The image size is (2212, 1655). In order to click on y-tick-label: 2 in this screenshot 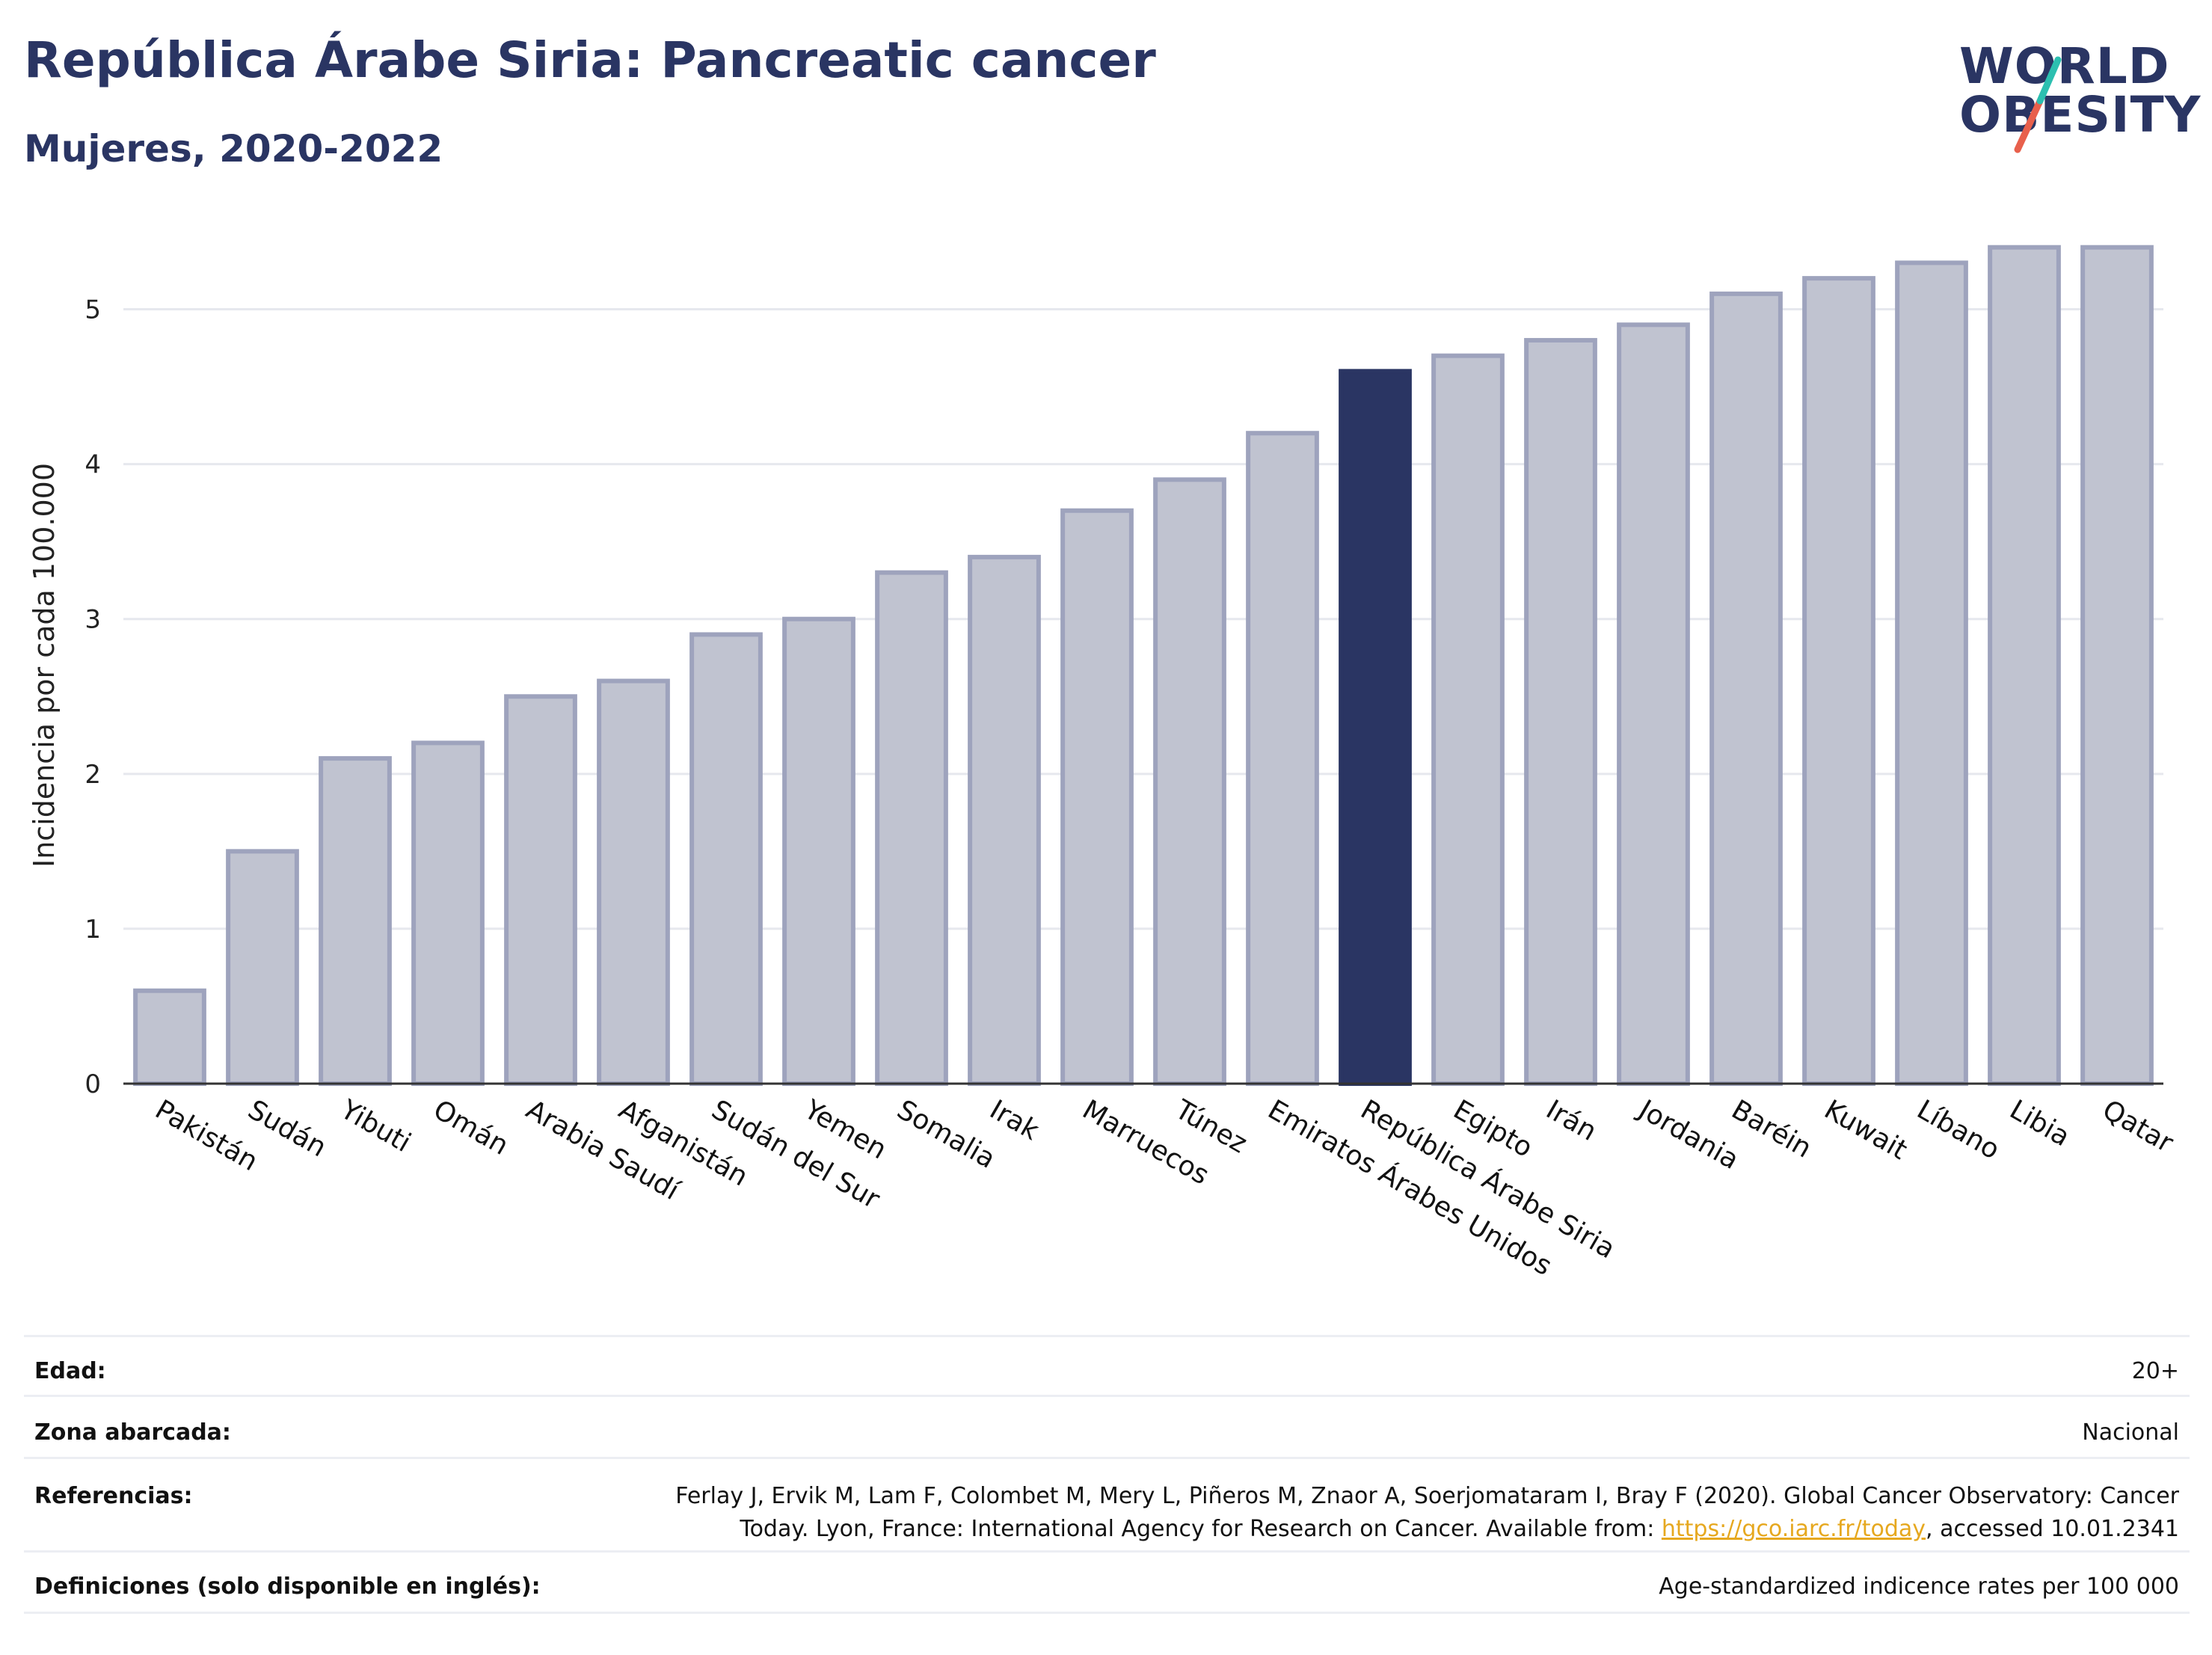, I will do `click(93, 775)`.